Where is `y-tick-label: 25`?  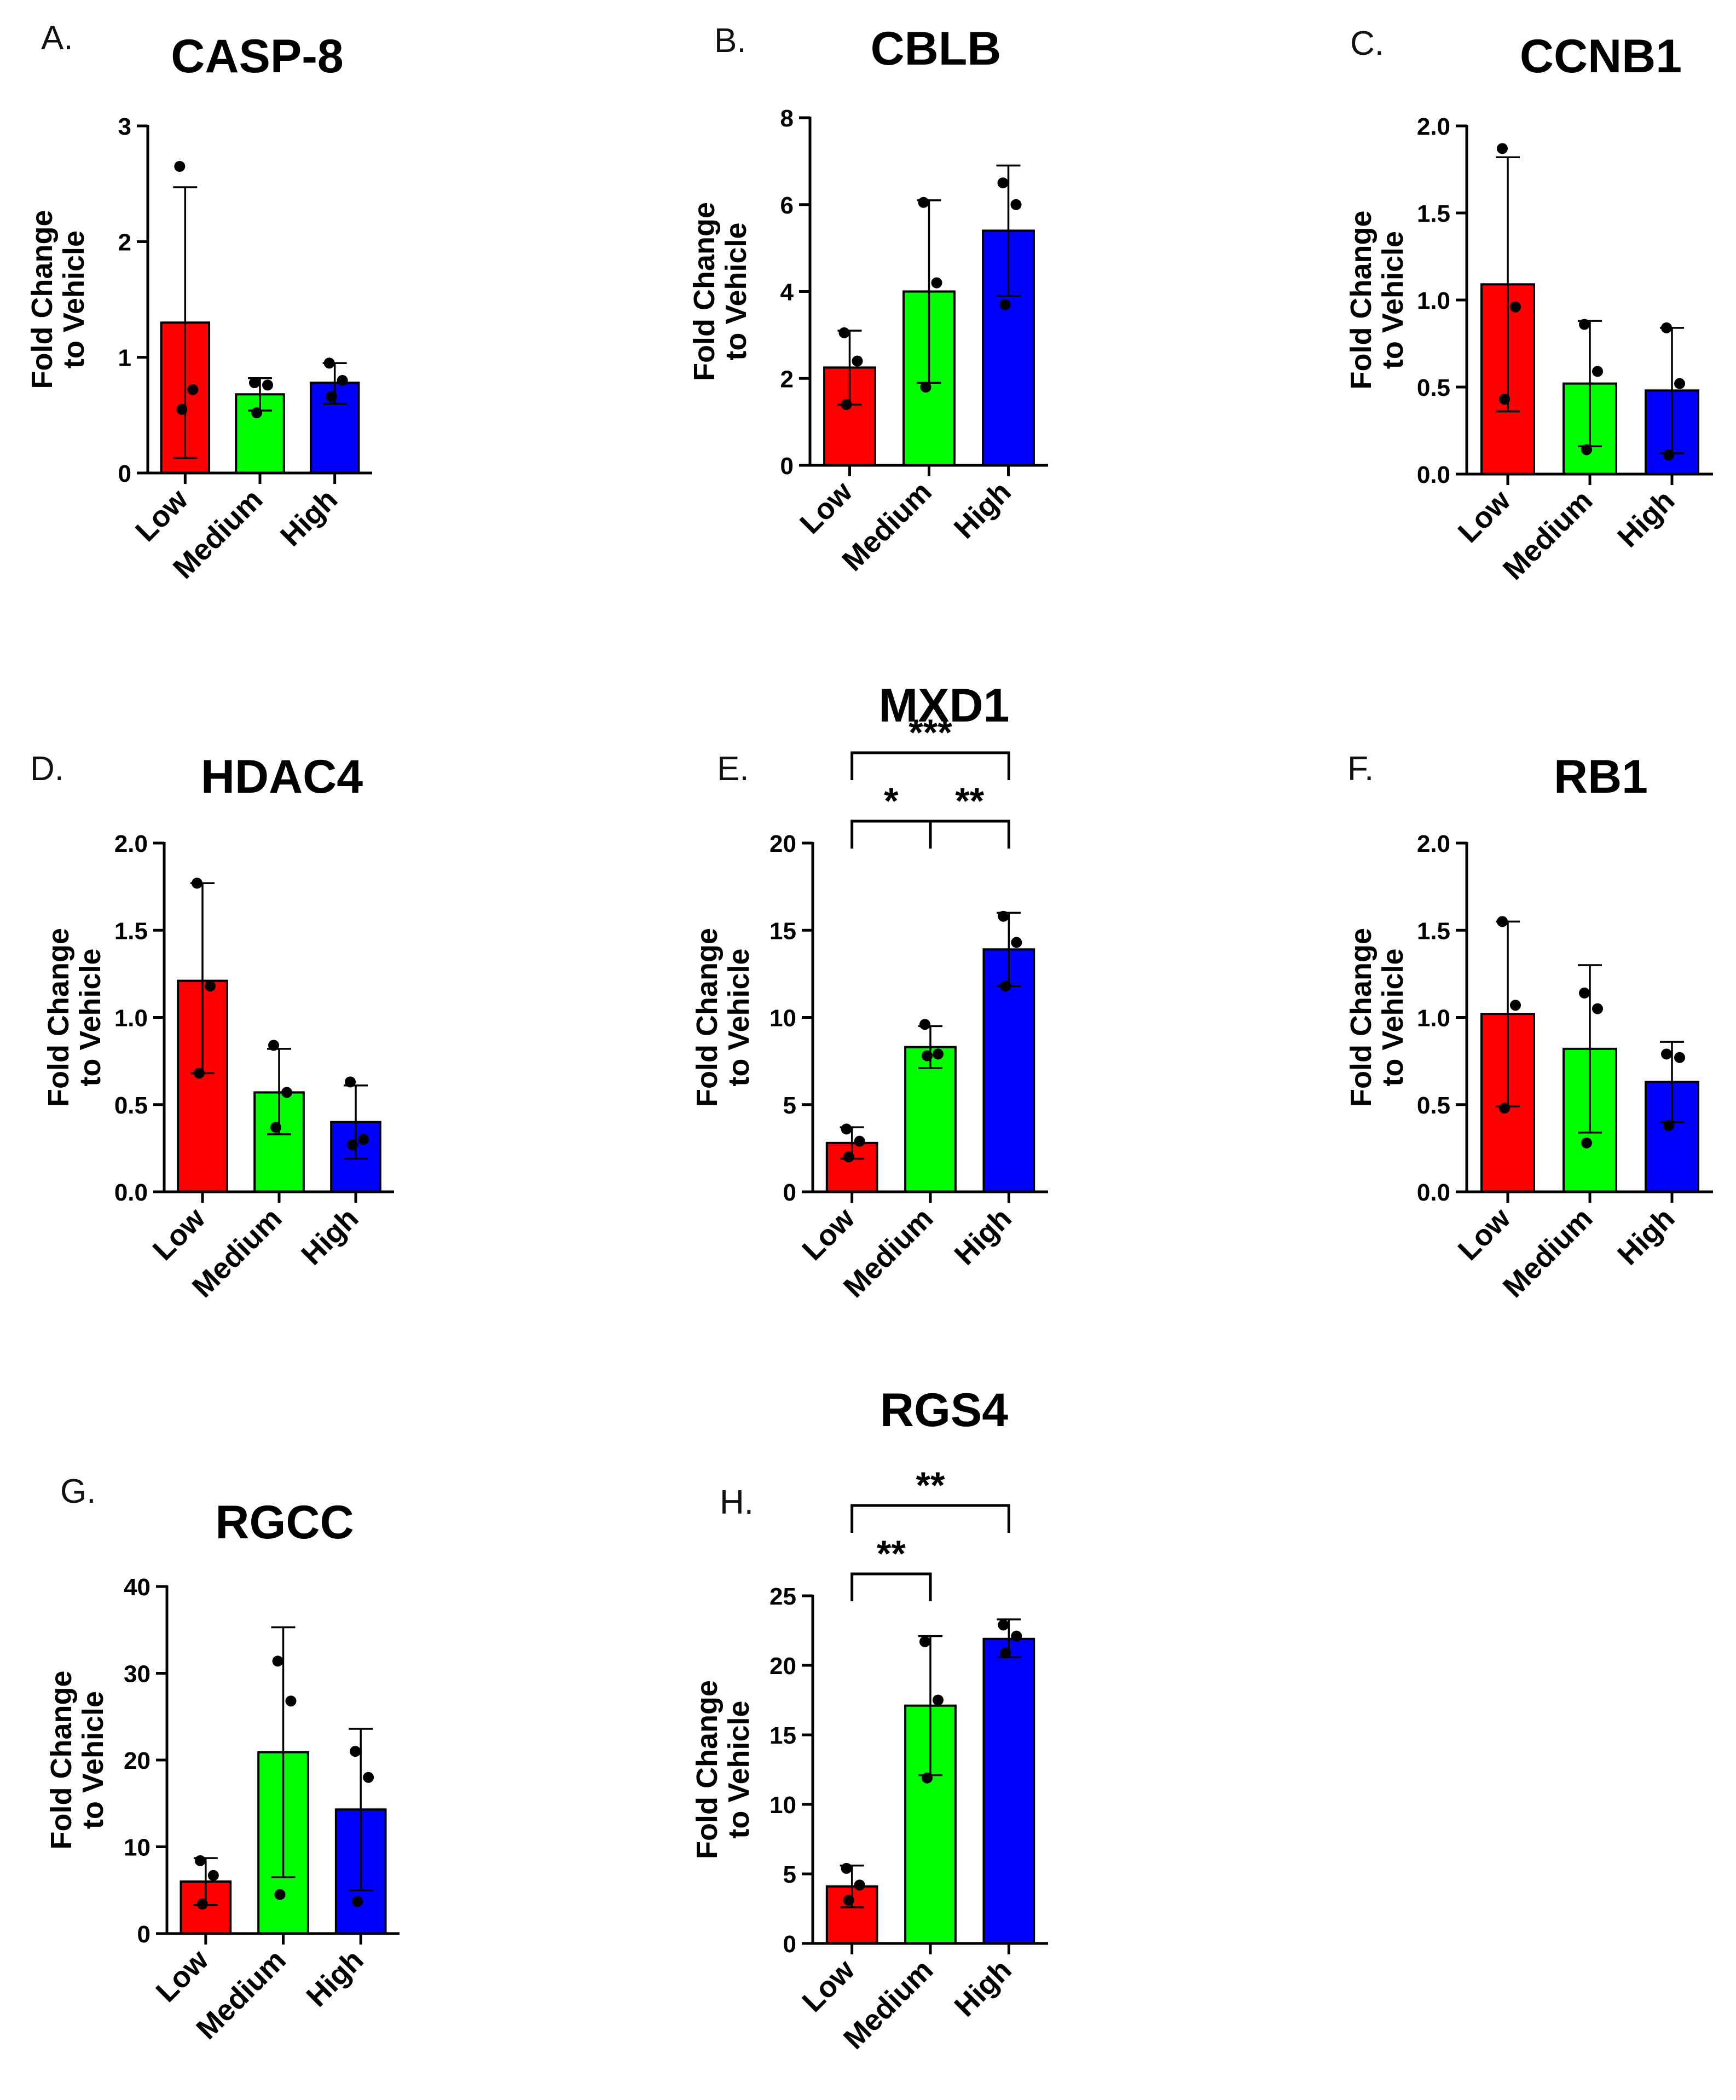 y-tick-label: 25 is located at coordinates (782, 1596).